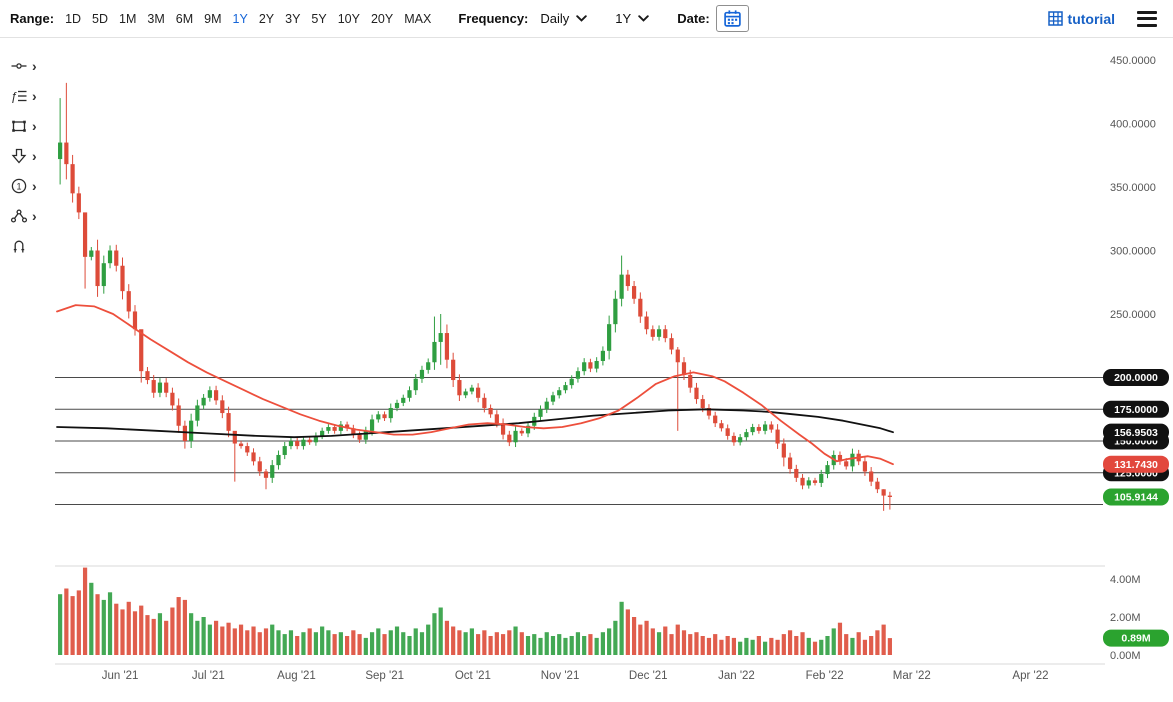 This screenshot has width=1173, height=702. I want to click on range-button-10y: 10Y, so click(349, 19).